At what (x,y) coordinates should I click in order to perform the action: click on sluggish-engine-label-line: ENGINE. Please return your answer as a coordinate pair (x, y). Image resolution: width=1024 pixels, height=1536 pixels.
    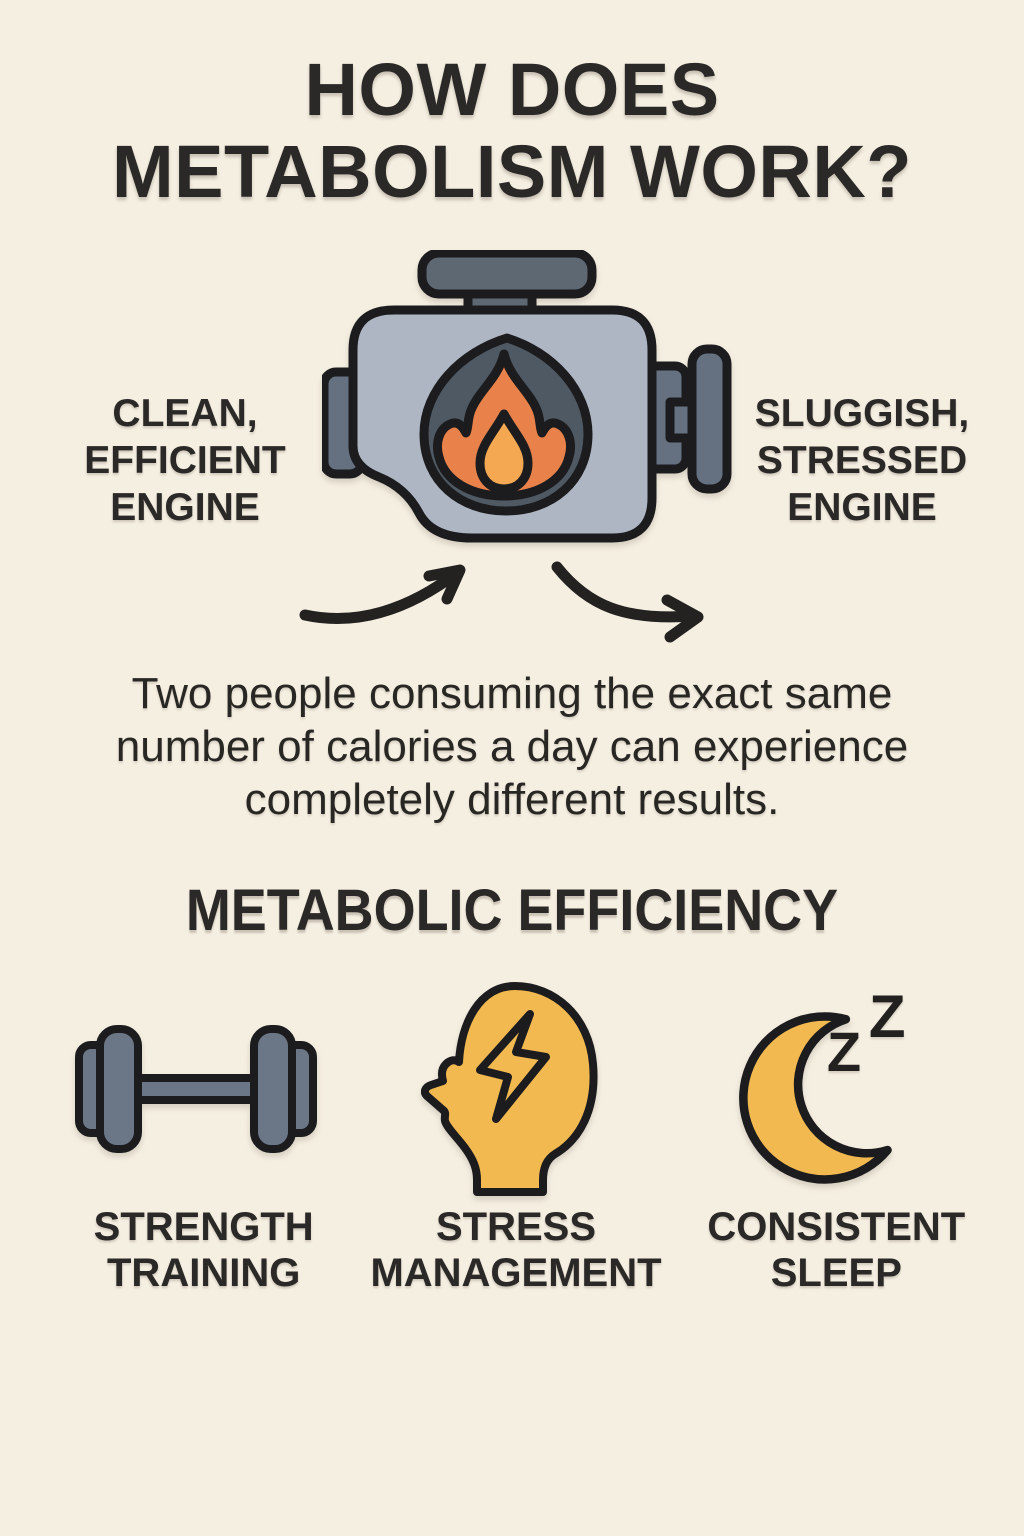
    Looking at the image, I should click on (862, 507).